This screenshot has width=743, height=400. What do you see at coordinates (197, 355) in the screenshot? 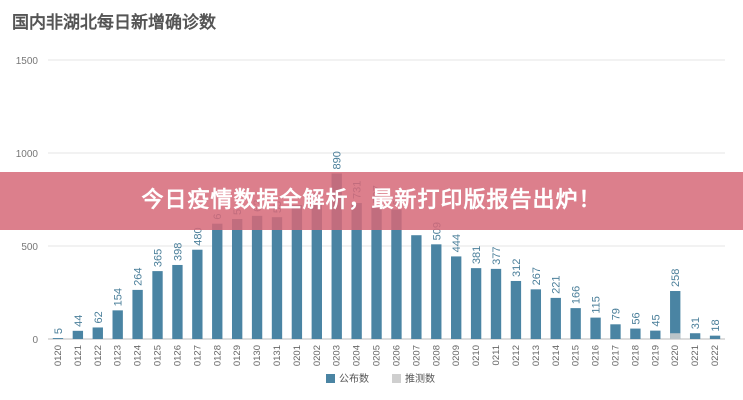
I see `x-tick-label: 0127` at bounding box center [197, 355].